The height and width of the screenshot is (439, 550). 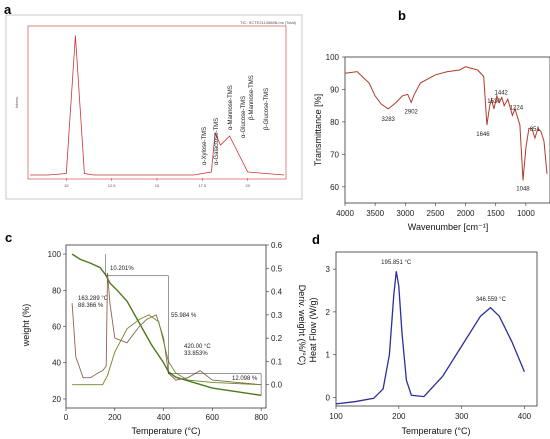 I want to click on panel-c-y-right-tick-label: 0.1, so click(x=277, y=361).